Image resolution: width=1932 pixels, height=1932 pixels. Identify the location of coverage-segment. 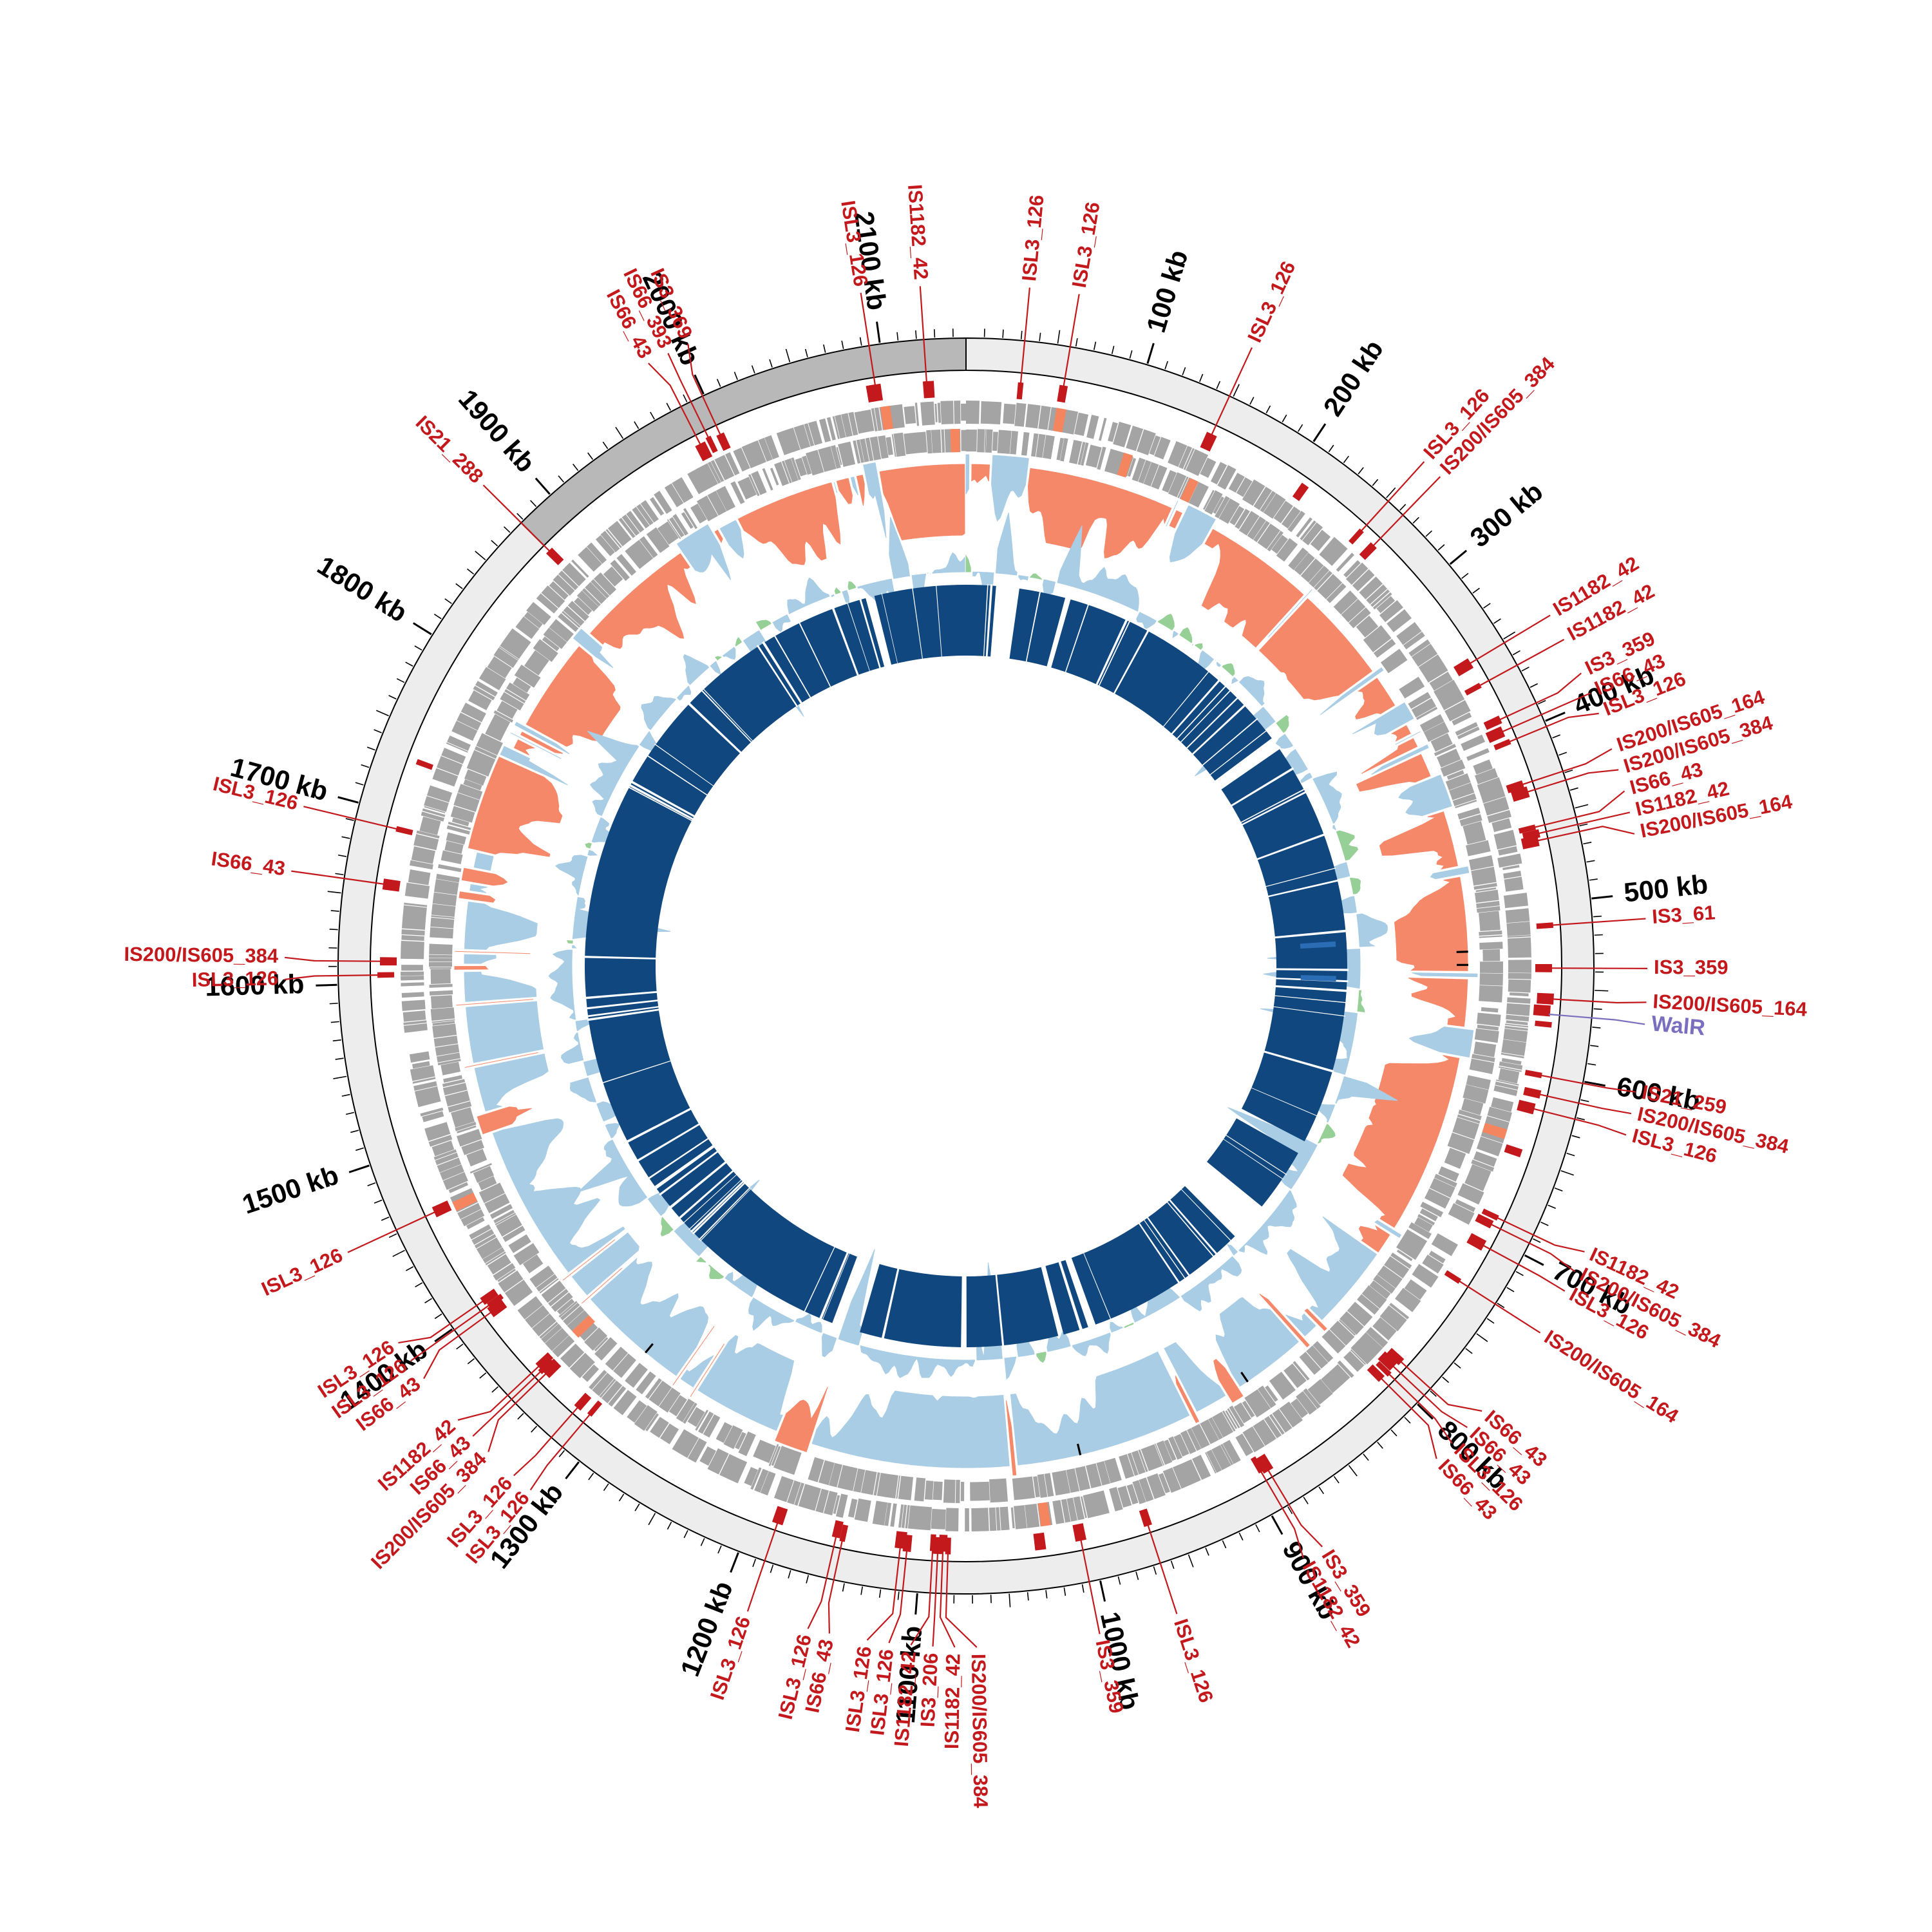
(1253, 1162).